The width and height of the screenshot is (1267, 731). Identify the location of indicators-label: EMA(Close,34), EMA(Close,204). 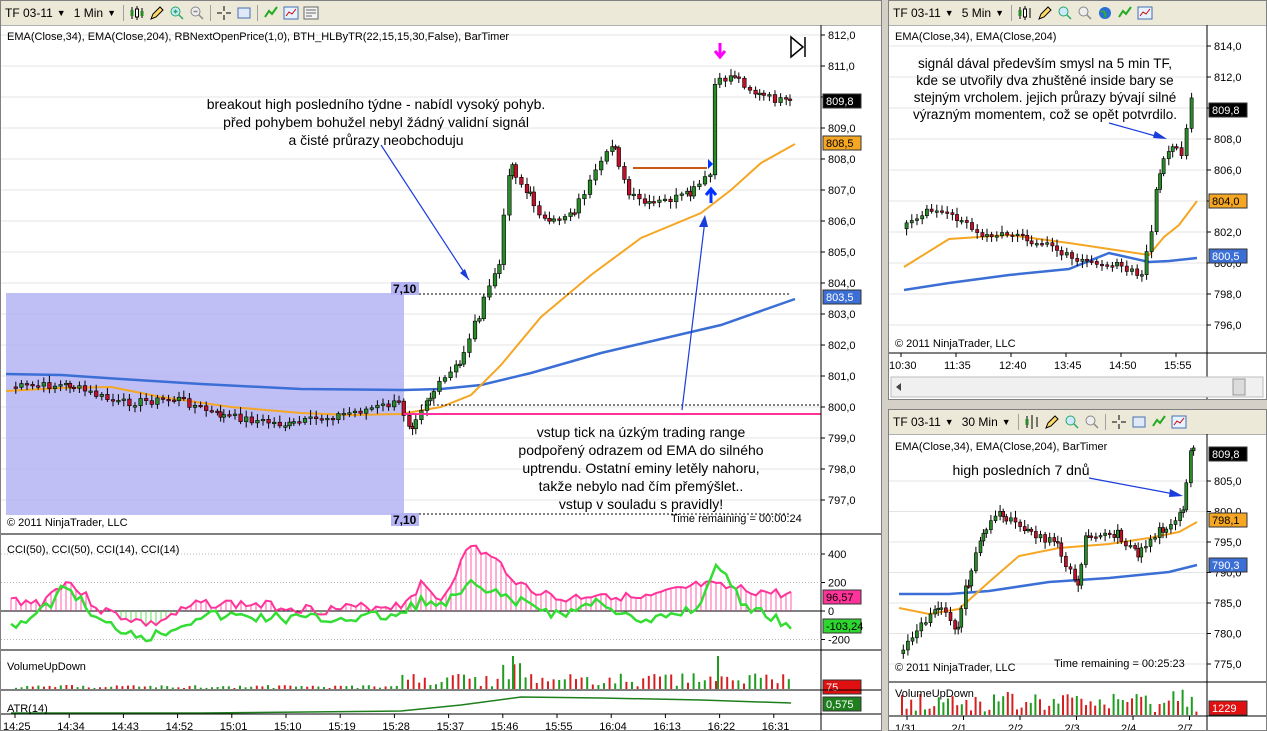
(976, 37).